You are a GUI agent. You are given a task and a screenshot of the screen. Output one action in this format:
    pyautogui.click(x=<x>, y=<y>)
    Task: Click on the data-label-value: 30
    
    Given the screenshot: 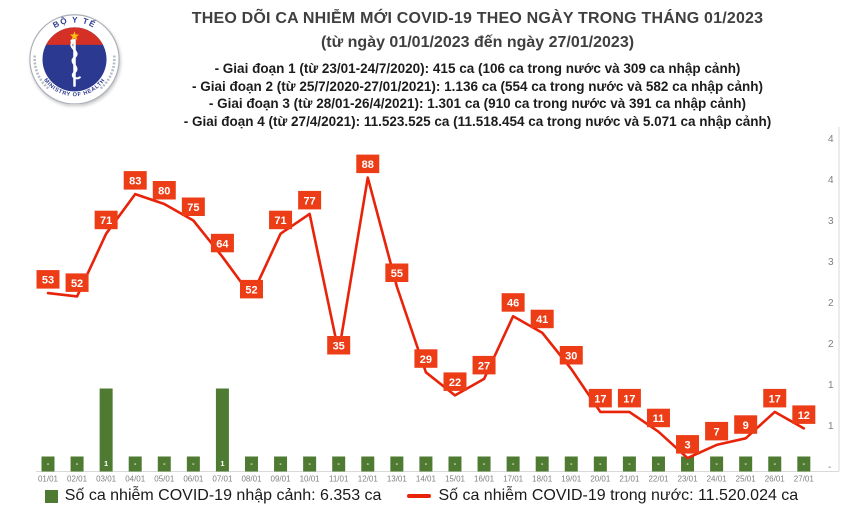 What is the action you would take?
    pyautogui.click(x=571, y=357)
    